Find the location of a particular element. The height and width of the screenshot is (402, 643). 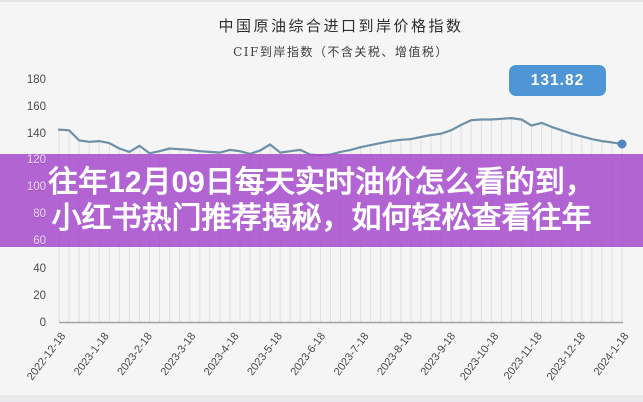

svg-text: 160 is located at coordinates (36, 107).